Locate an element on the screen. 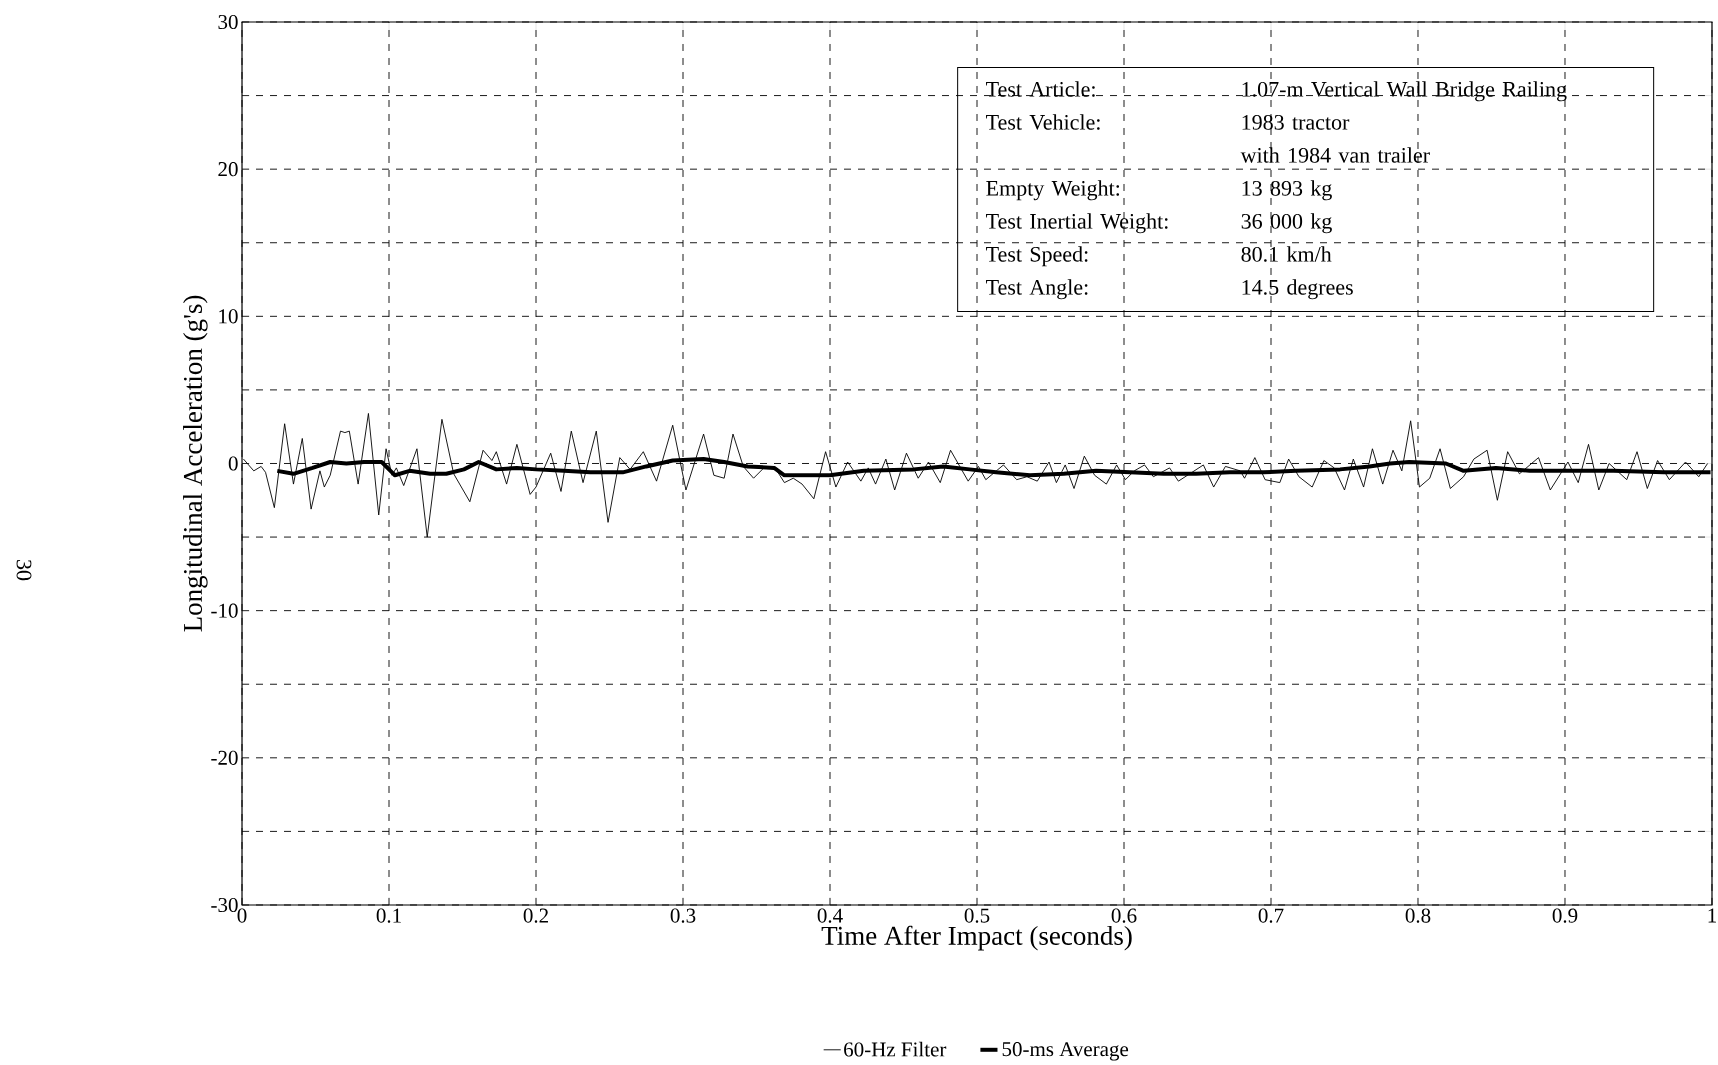  annotation: 1983 tractor is located at coordinates (1296, 122).